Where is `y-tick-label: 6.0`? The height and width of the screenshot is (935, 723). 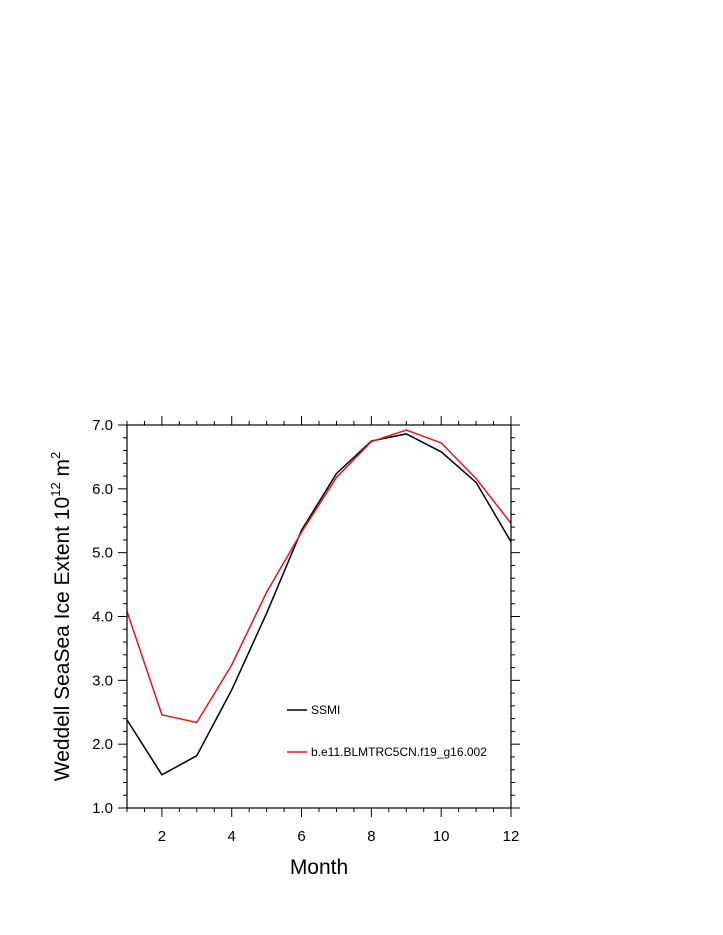
y-tick-label: 6.0 is located at coordinates (102, 489).